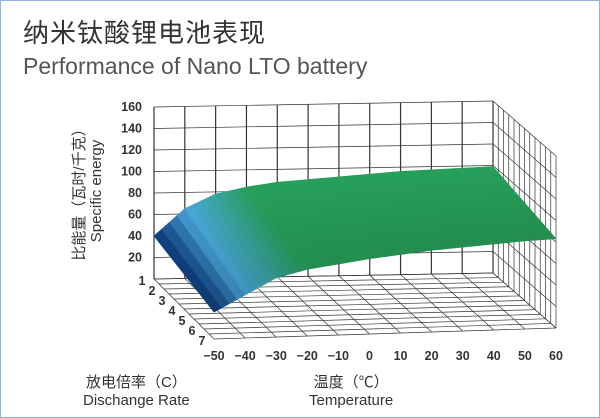 The height and width of the screenshot is (418, 600). What do you see at coordinates (307, 356) in the screenshot?
I see `temperature-tick-label: −20` at bounding box center [307, 356].